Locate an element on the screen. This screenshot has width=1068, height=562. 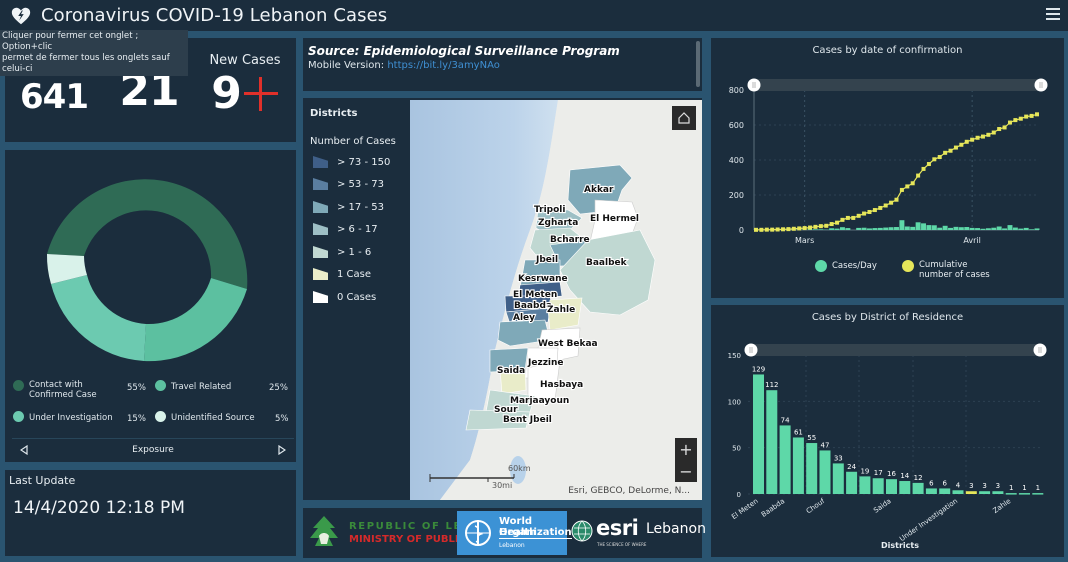
next-arrow-icon is located at coordinates (282, 449).